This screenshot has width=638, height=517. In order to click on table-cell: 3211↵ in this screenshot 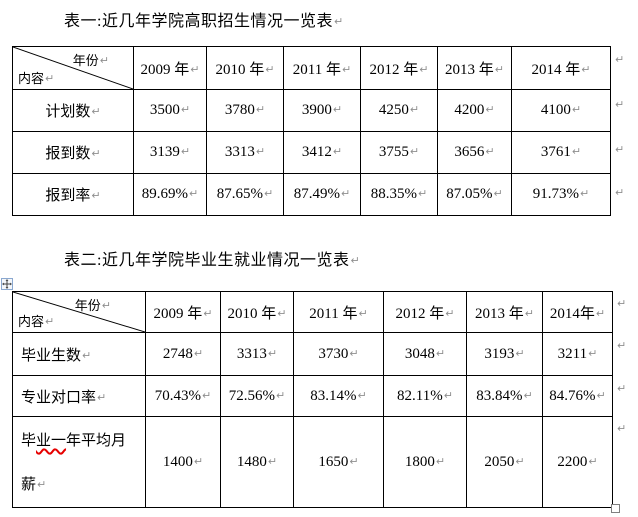, I will do `click(577, 354)`.